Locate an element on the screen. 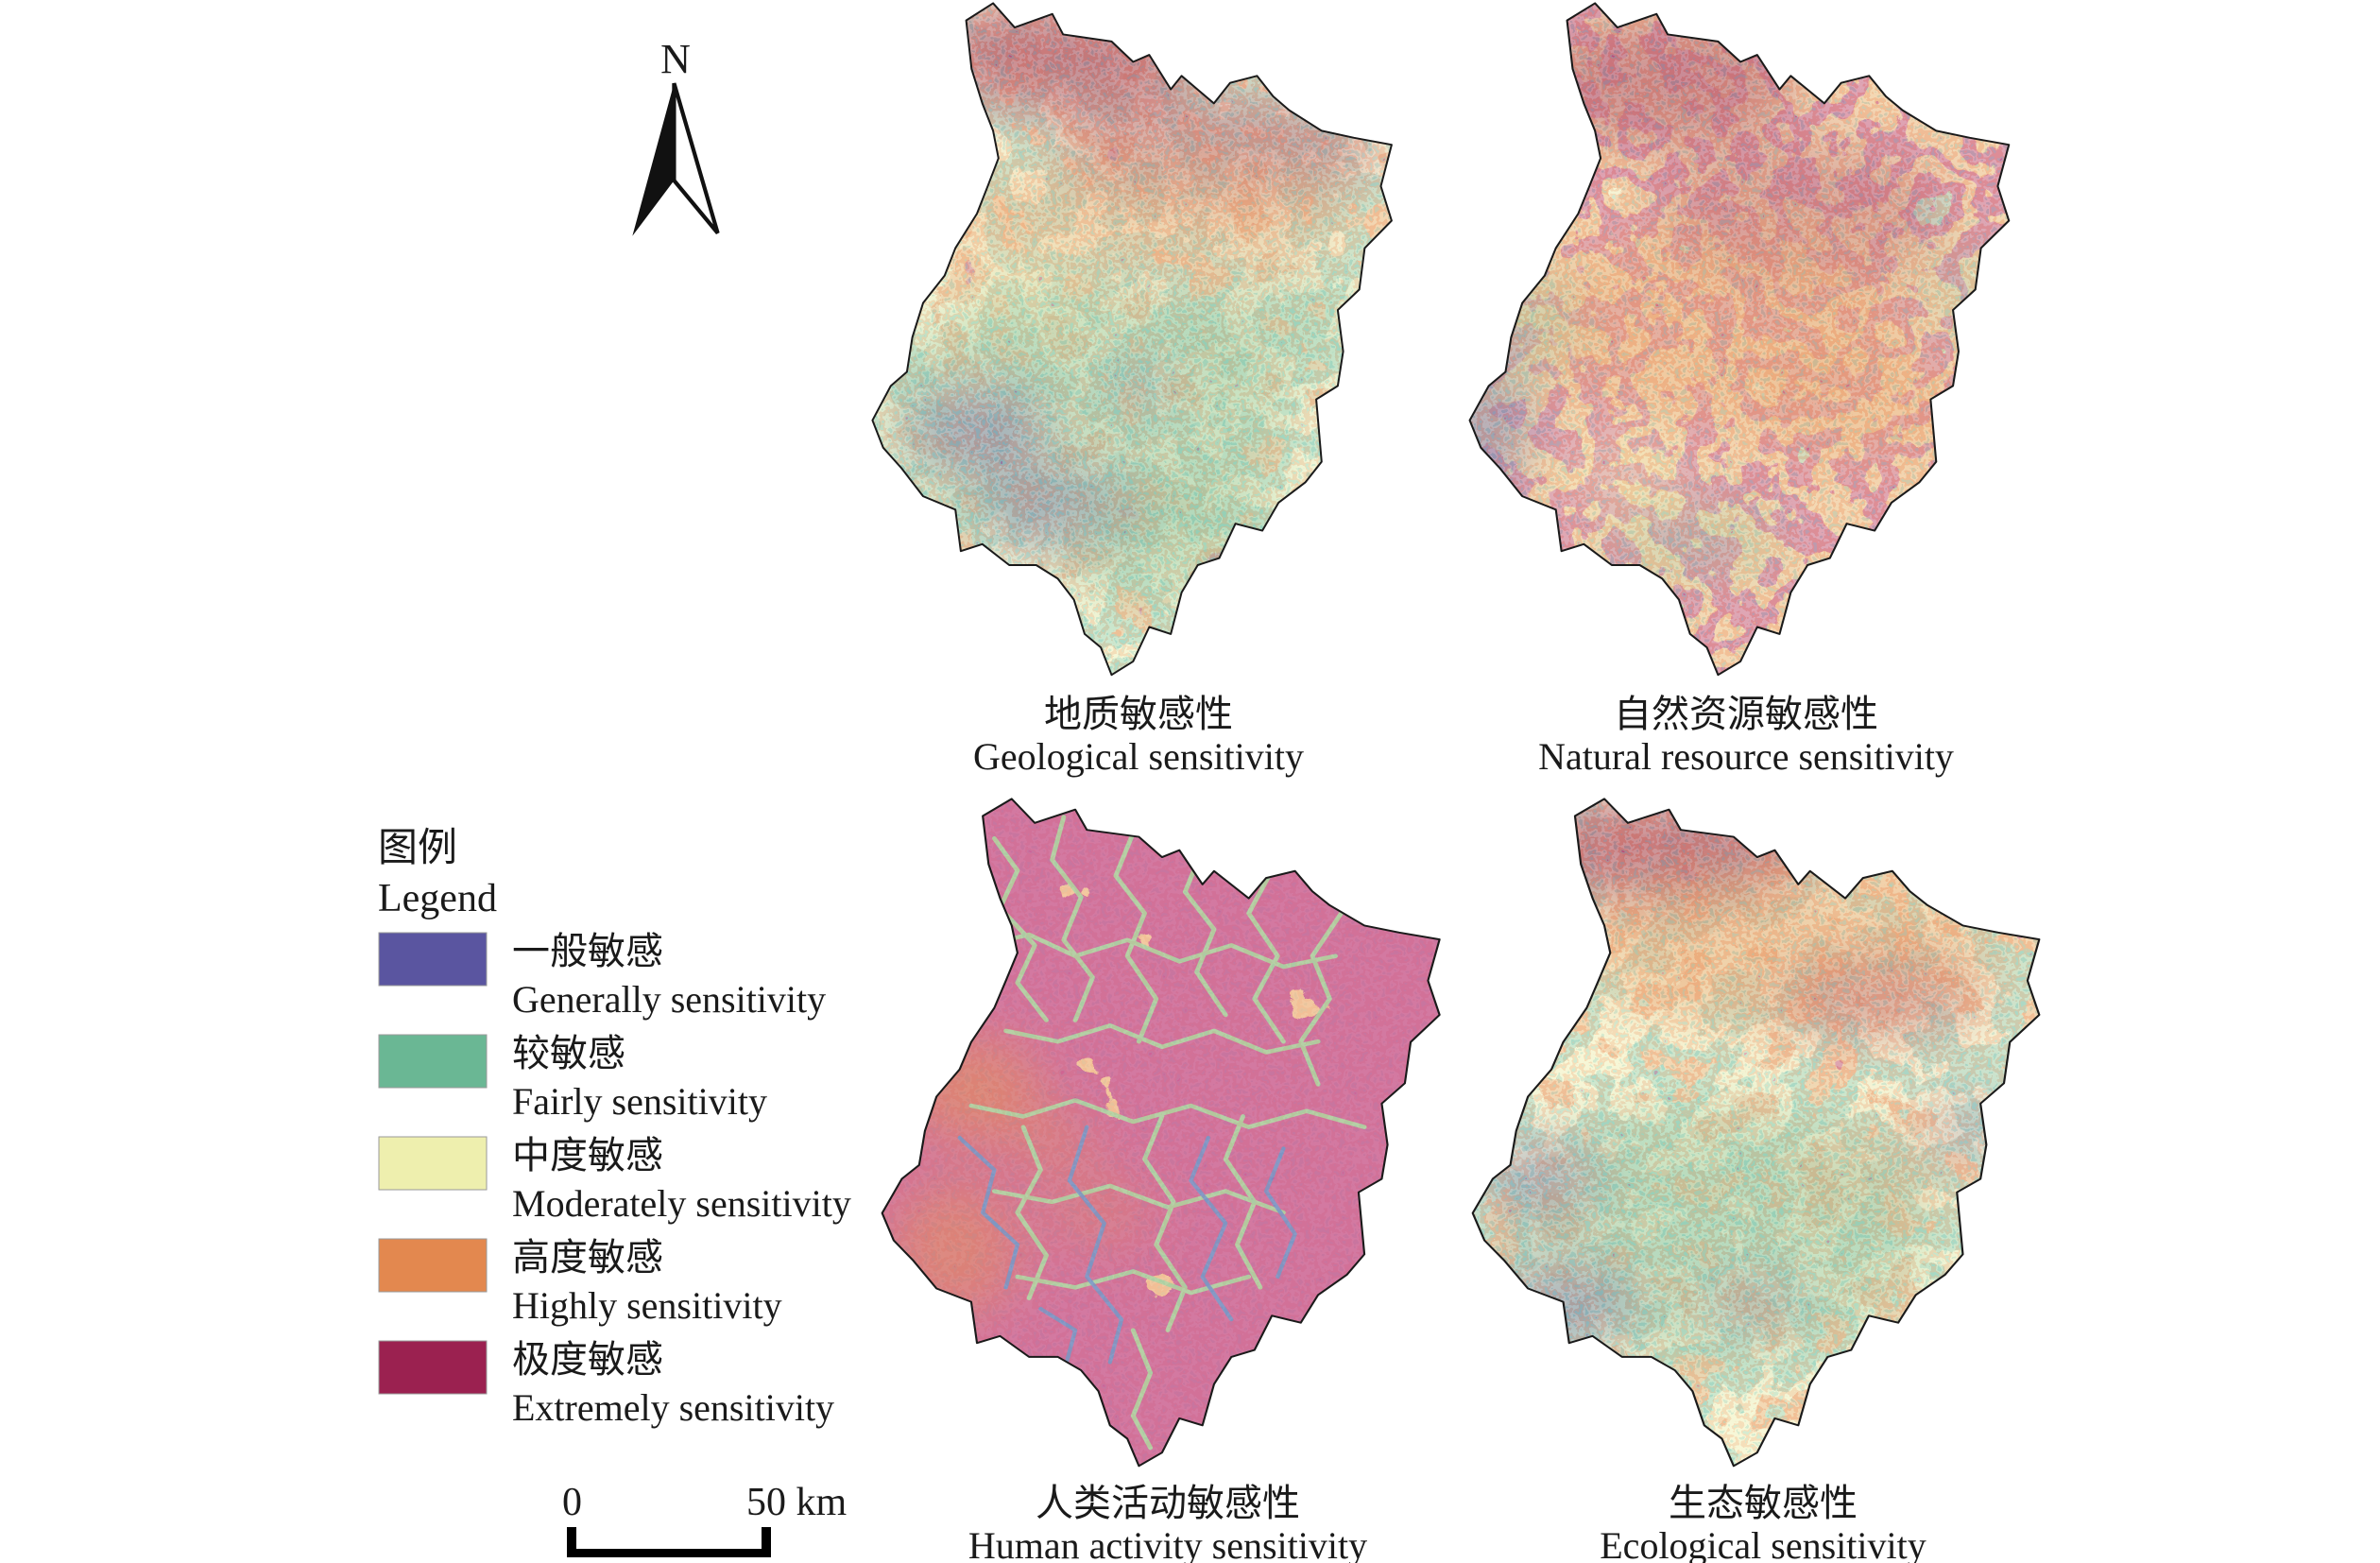  legend-item-generally: 一般敏感 Generally sensitivity is located at coordinates (642, 977).